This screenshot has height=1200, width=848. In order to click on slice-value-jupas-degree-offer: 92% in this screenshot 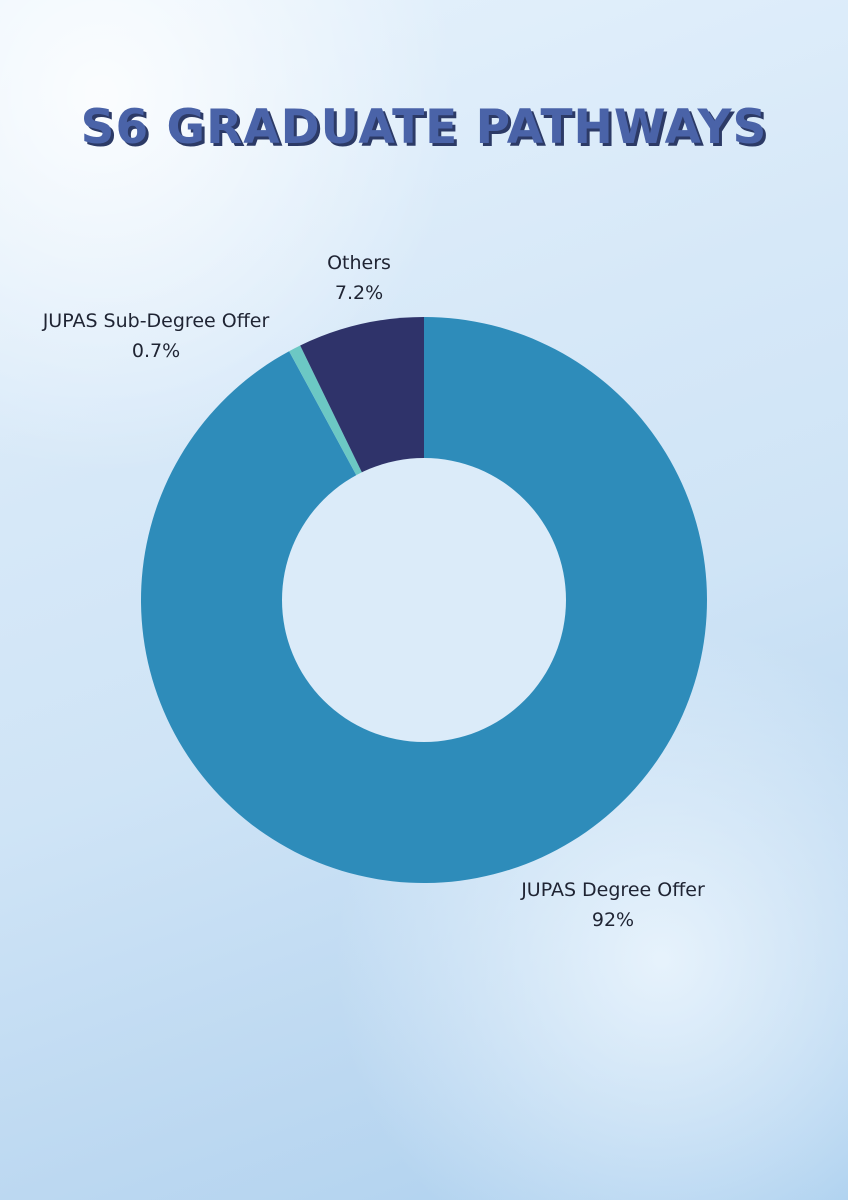, I will do `click(613, 920)`.